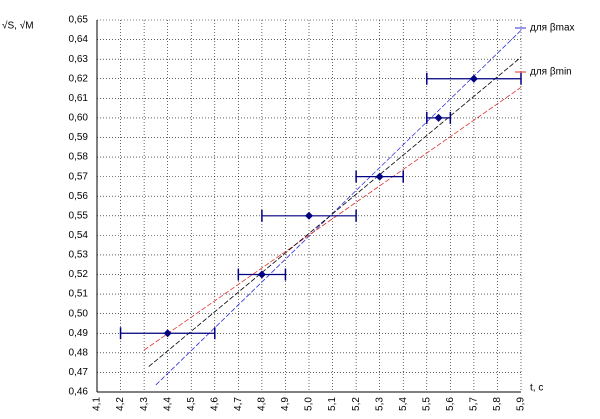 The image size is (600, 419). Describe the element at coordinates (79, 235) in the screenshot. I see `y-tick-label: 0,54` at that location.